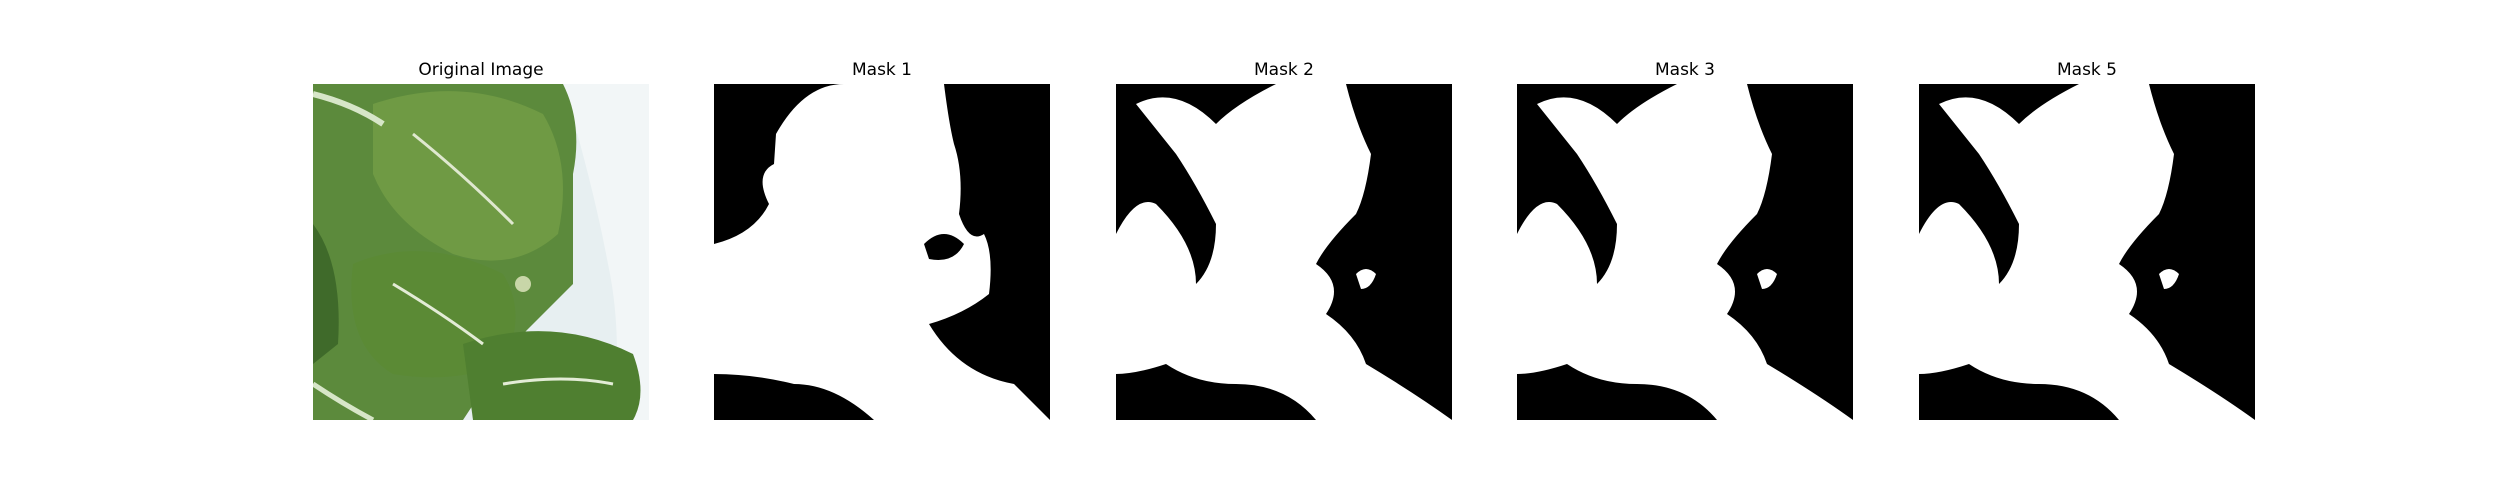  I want to click on mask-5-image, so click(2087, 252).